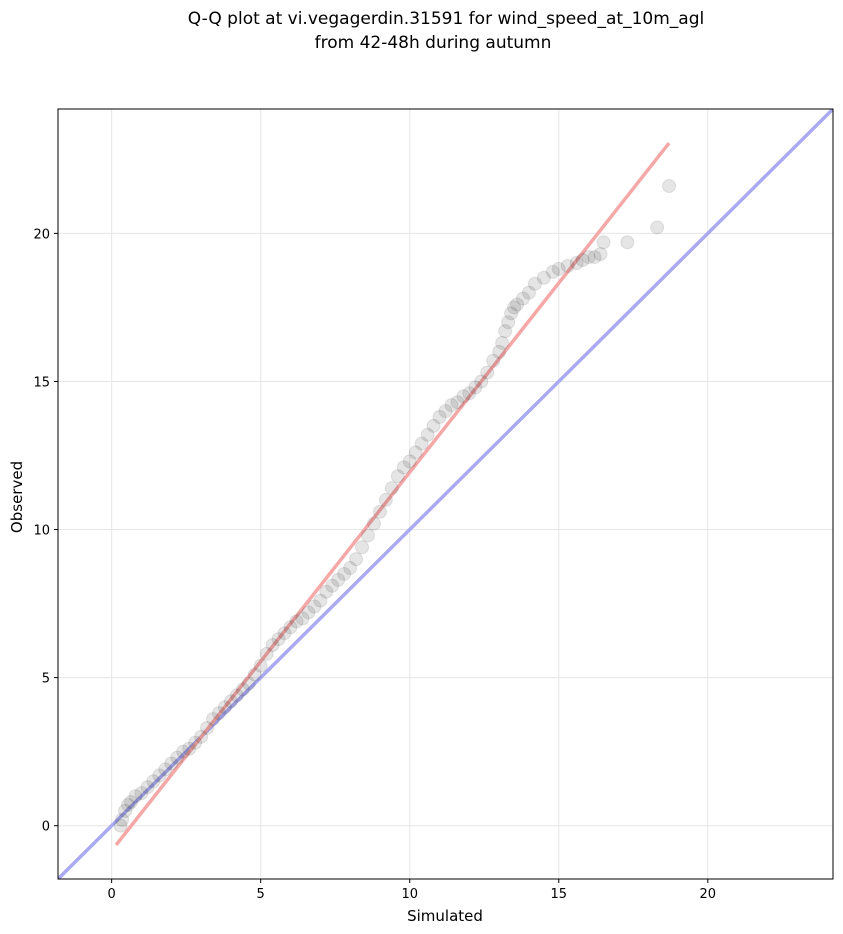  What do you see at coordinates (41, 531) in the screenshot?
I see `y-tick-label-2: 10` at bounding box center [41, 531].